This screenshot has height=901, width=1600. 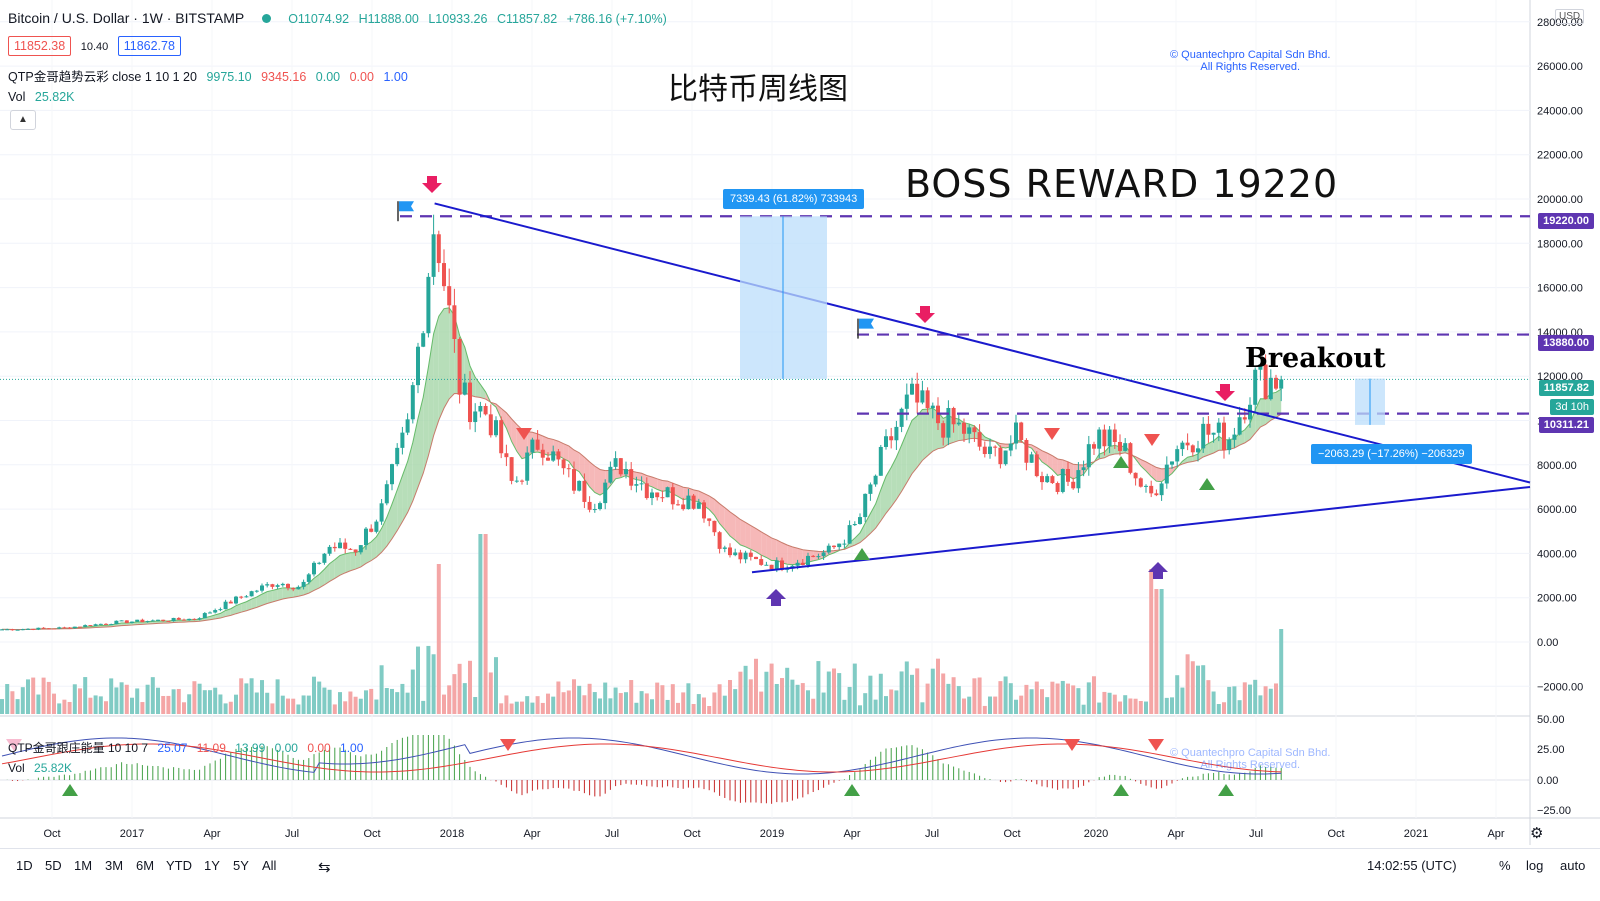 What do you see at coordinates (179, 865) in the screenshot?
I see `timeframe-button-ytd: YTD` at bounding box center [179, 865].